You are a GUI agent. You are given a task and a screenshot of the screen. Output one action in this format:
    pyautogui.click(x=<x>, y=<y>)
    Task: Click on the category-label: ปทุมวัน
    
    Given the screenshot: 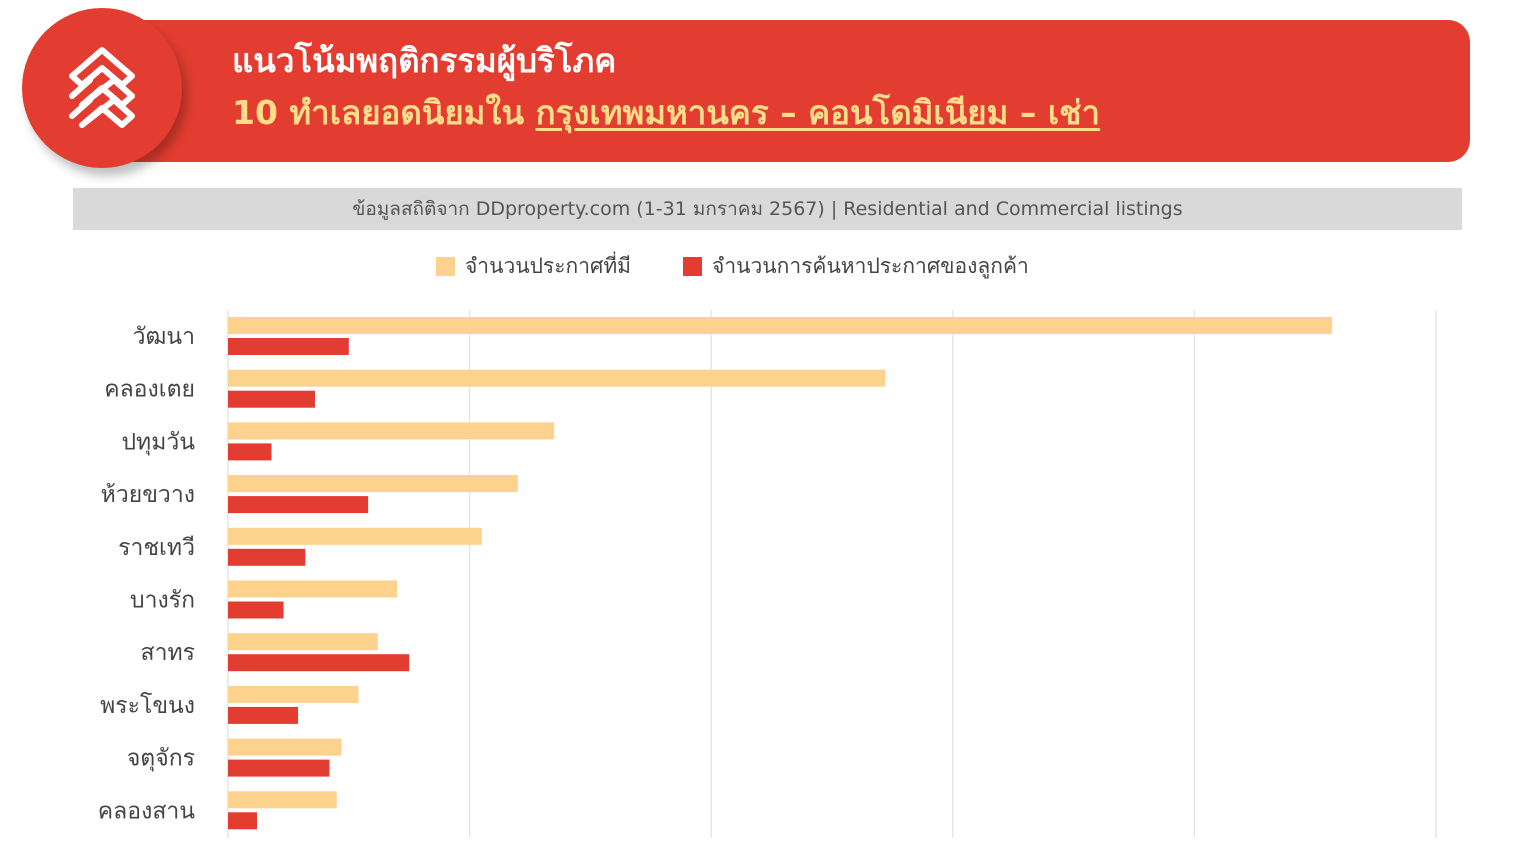 What is the action you would take?
    pyautogui.click(x=158, y=442)
    